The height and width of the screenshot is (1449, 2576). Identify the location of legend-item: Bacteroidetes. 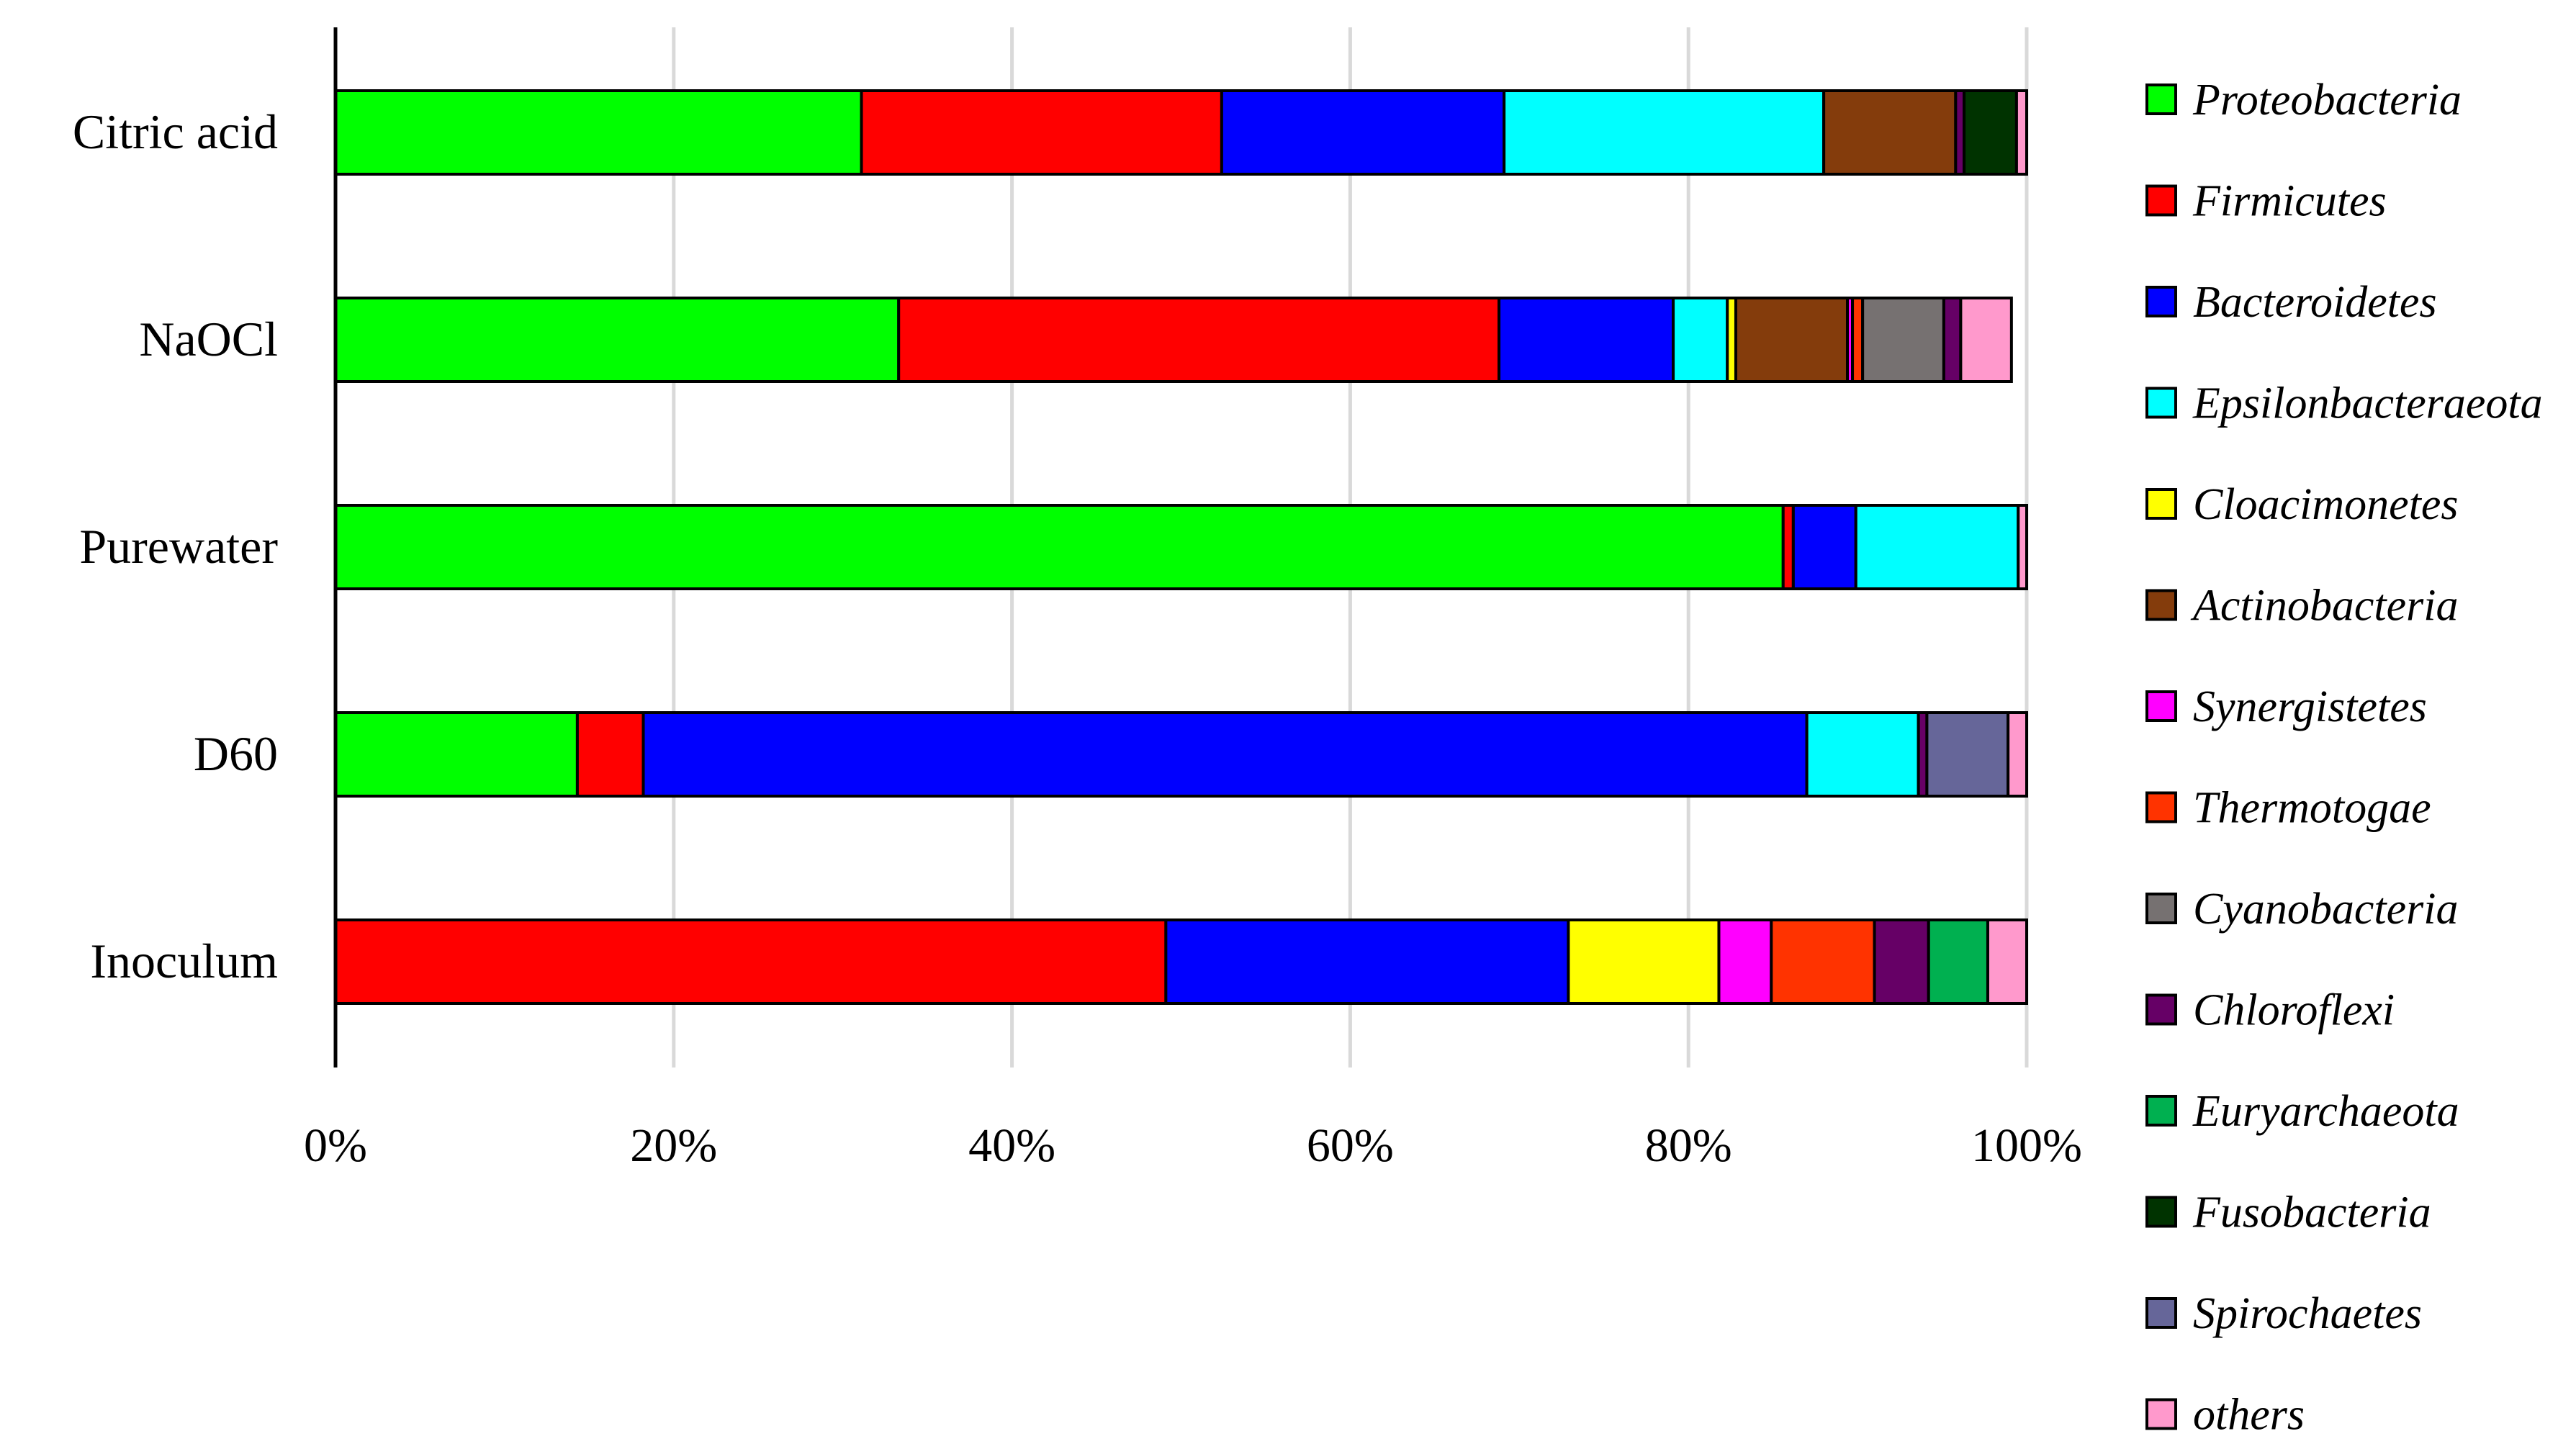
(2291, 302).